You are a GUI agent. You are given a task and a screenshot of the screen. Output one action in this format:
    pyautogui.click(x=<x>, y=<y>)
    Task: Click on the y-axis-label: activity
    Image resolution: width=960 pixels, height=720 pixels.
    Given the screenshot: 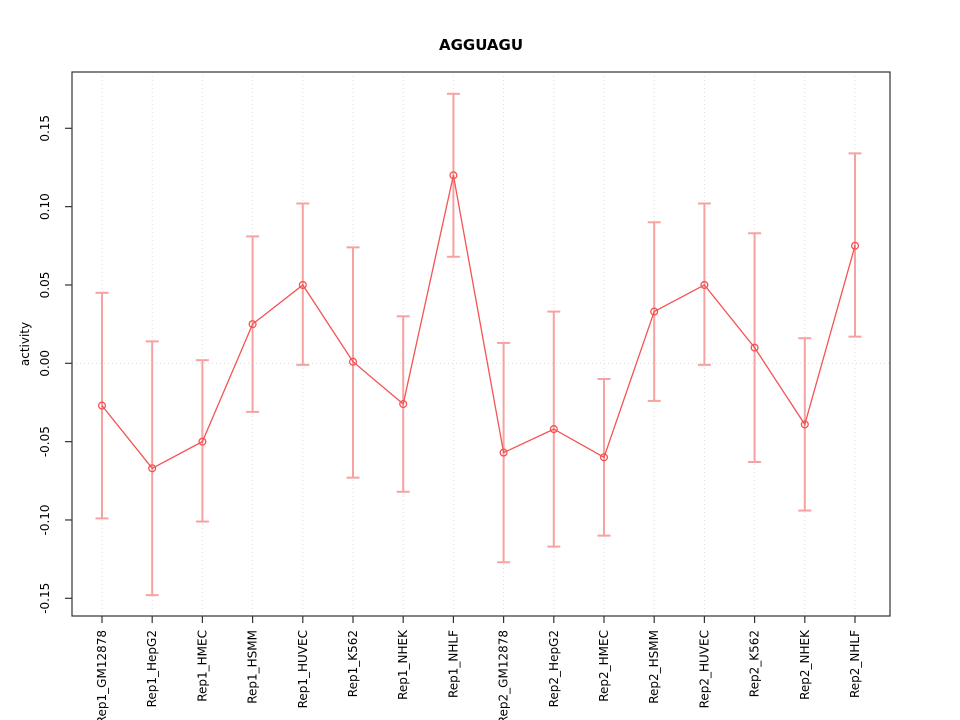 What is the action you would take?
    pyautogui.click(x=25, y=344)
    